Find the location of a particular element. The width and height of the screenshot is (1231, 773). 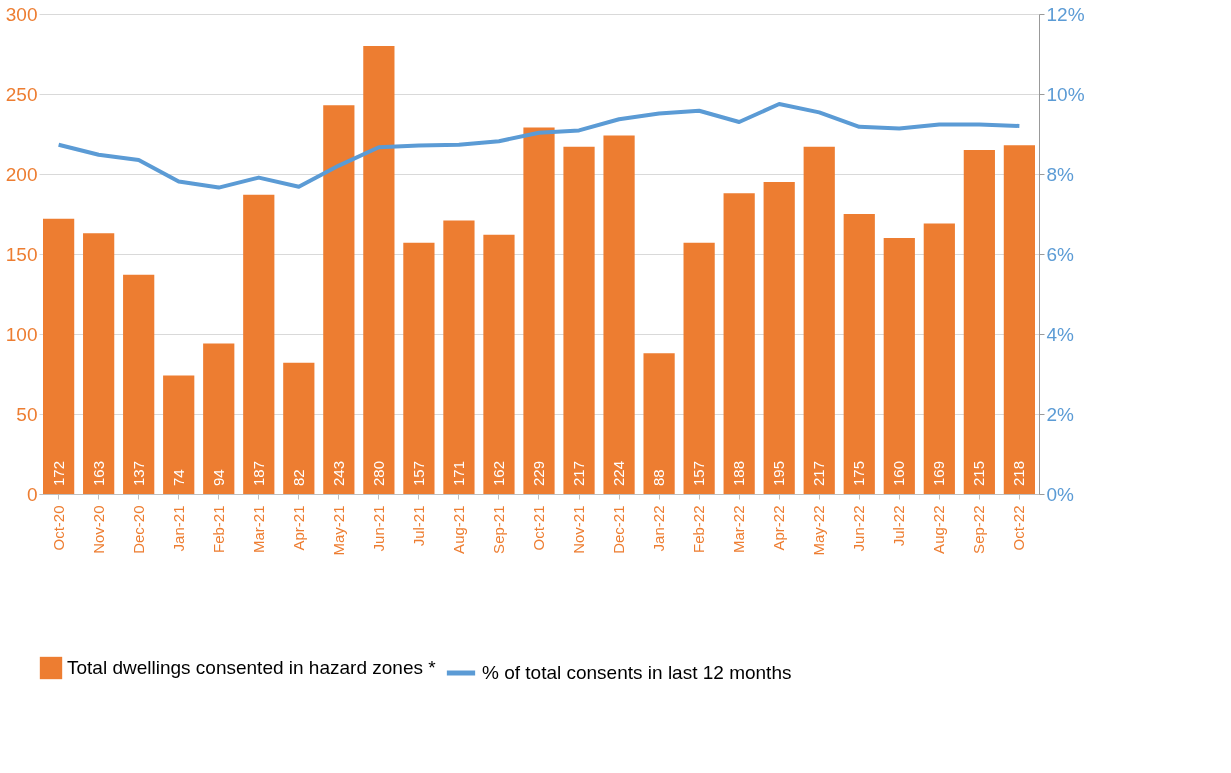

y-tick-label: 50 is located at coordinates (27, 414).